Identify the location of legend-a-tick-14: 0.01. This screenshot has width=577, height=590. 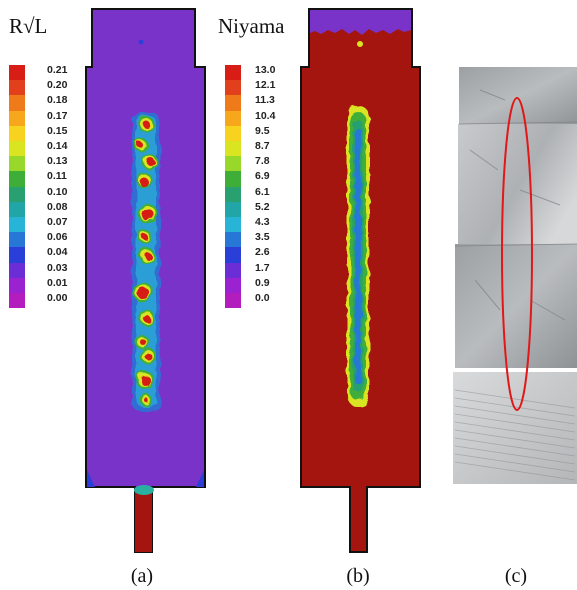
(57, 282).